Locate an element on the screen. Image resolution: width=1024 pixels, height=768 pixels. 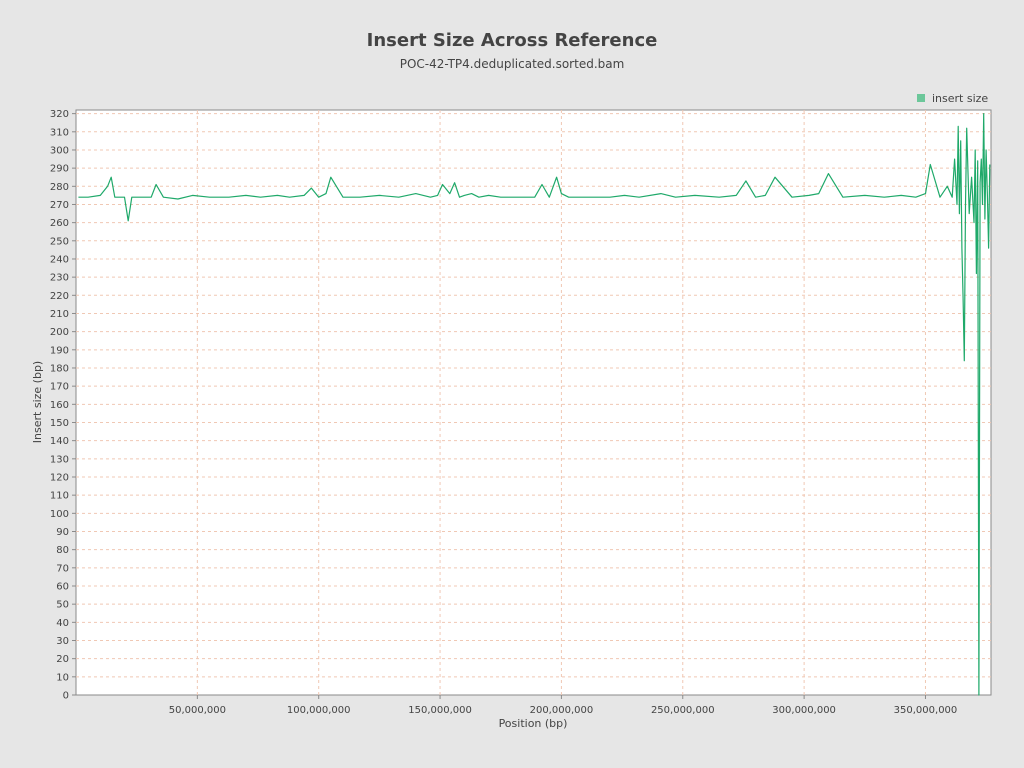
y-tick-label: 230 is located at coordinates (59, 278).